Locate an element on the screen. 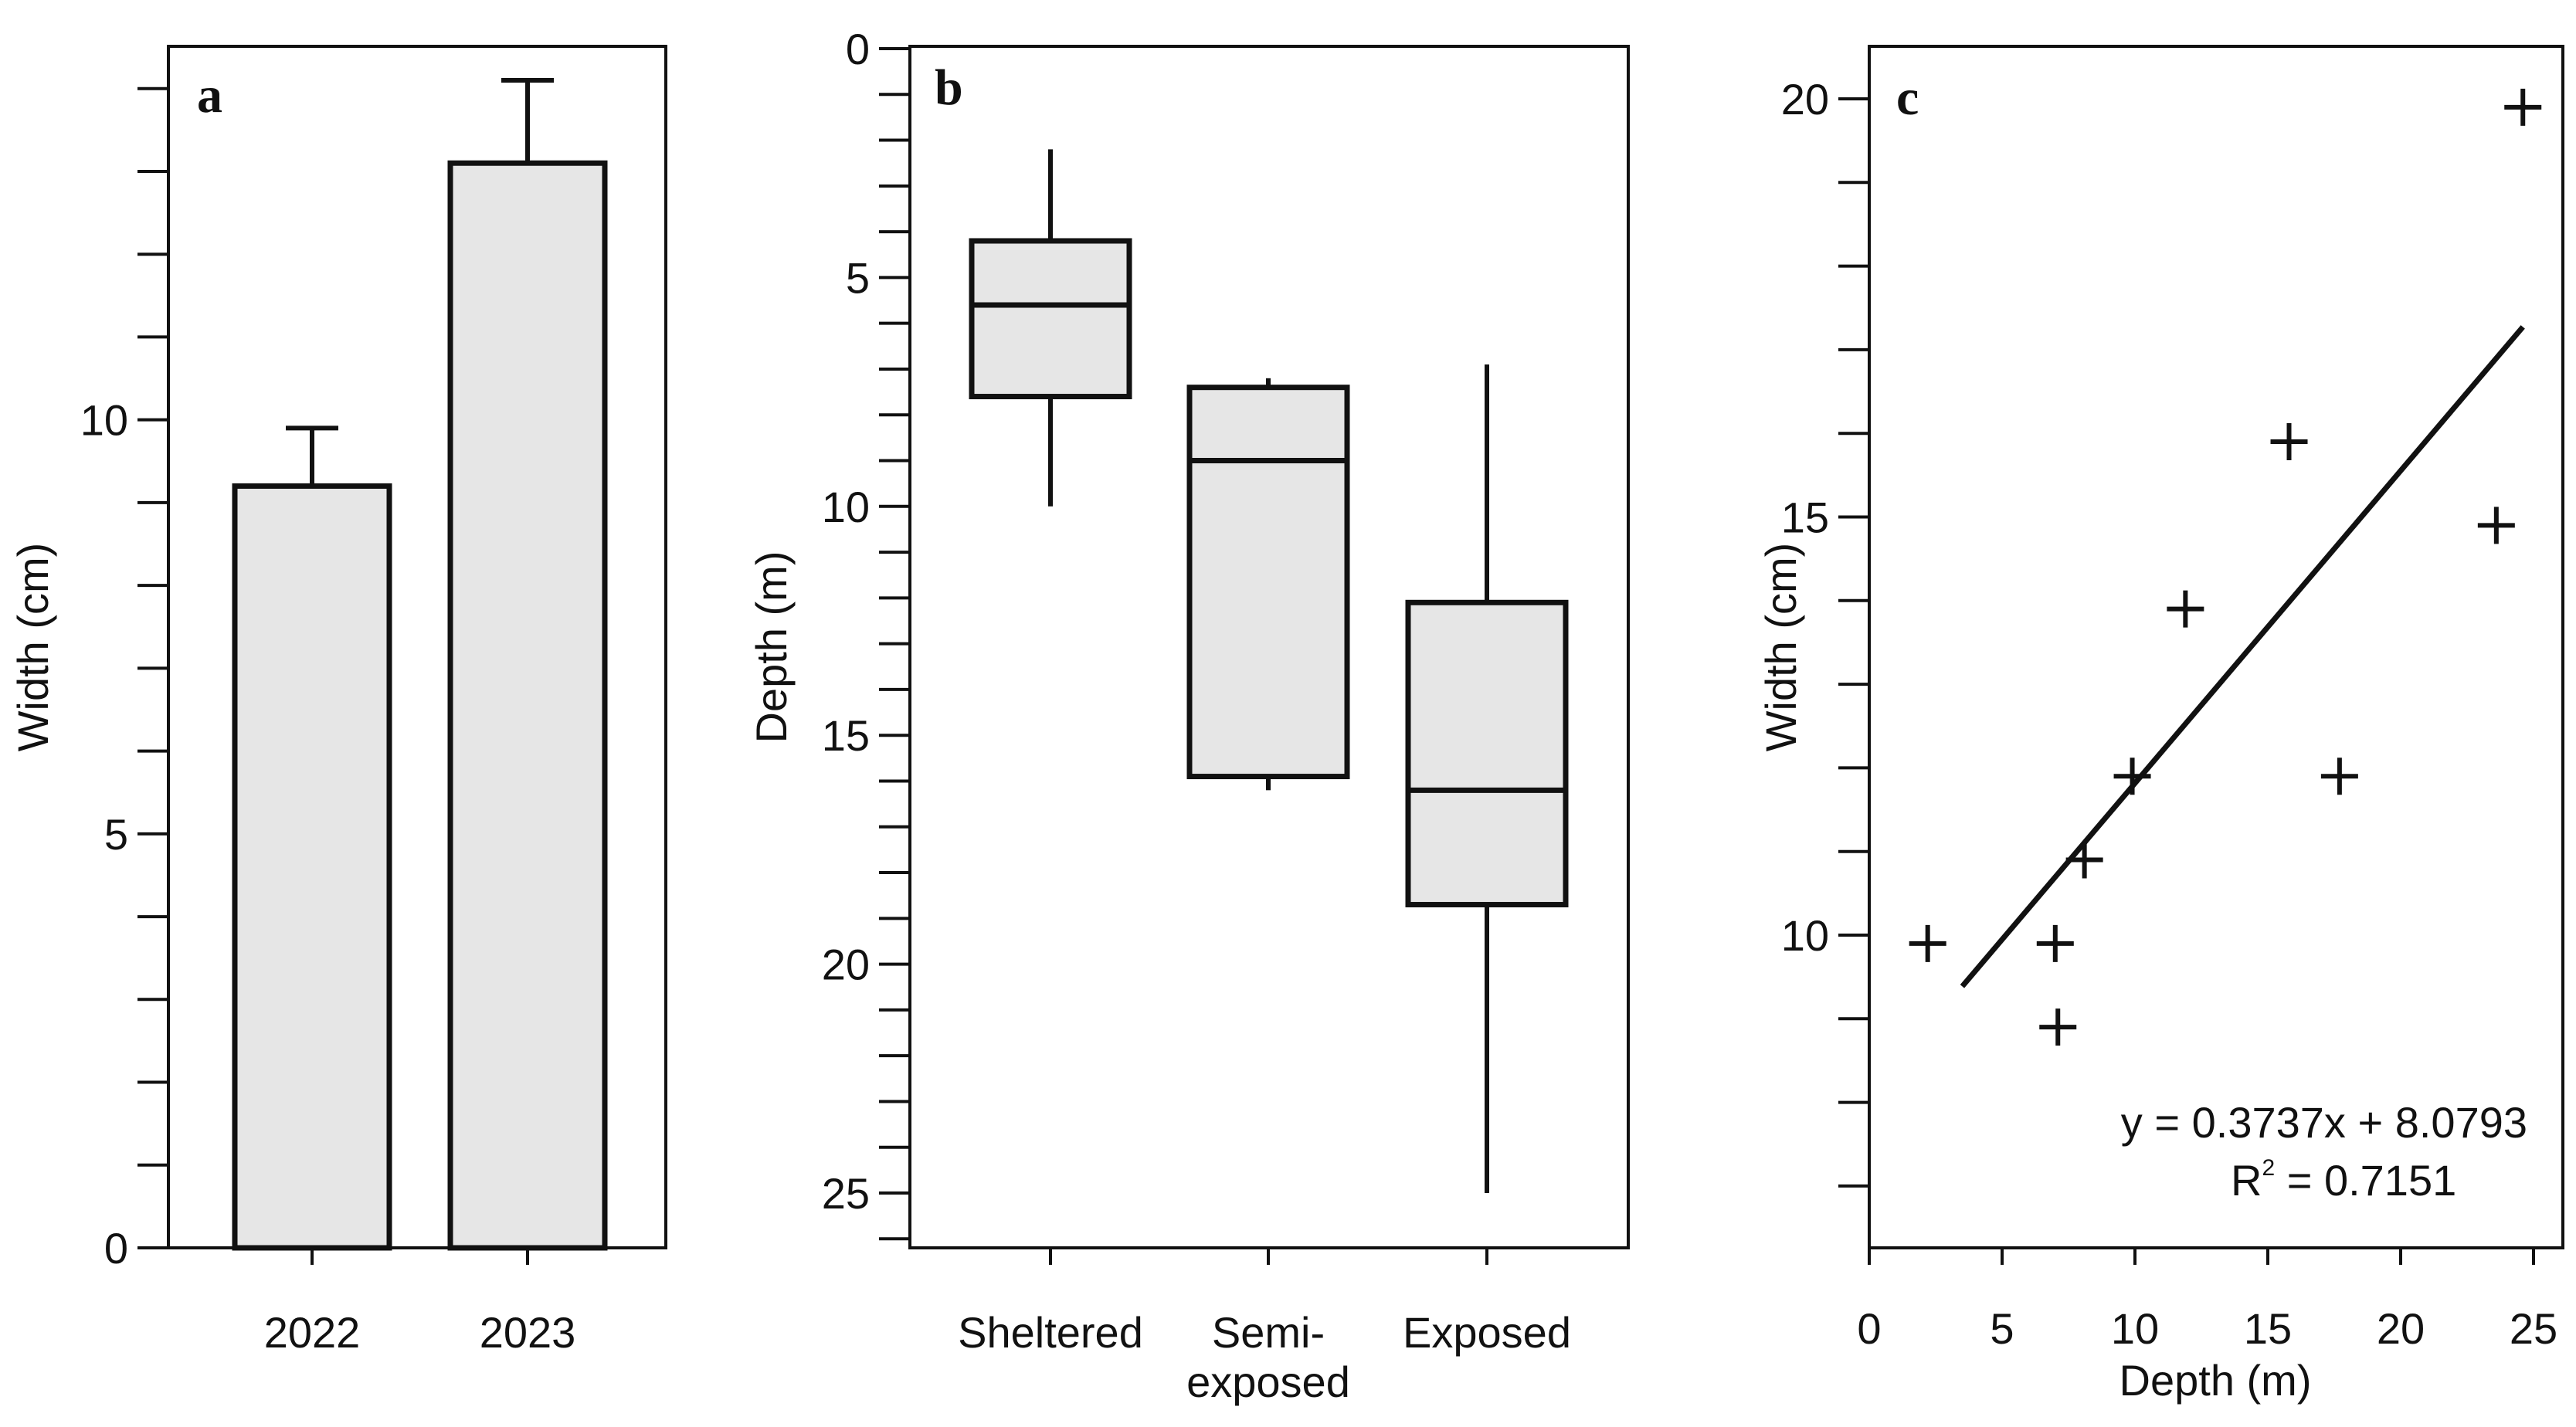 The height and width of the screenshot is (1427, 2576). r-squared-label: R2 = 0.7151 is located at coordinates (2343, 1180).